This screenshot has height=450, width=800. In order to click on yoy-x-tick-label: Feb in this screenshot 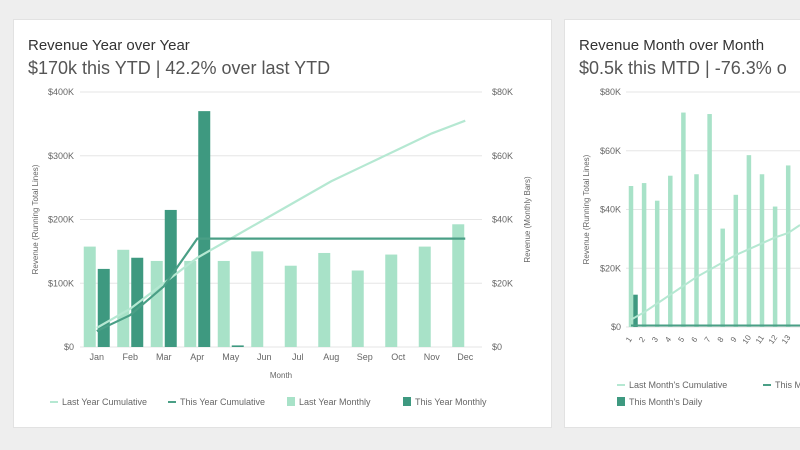, I will do `click(130, 357)`.